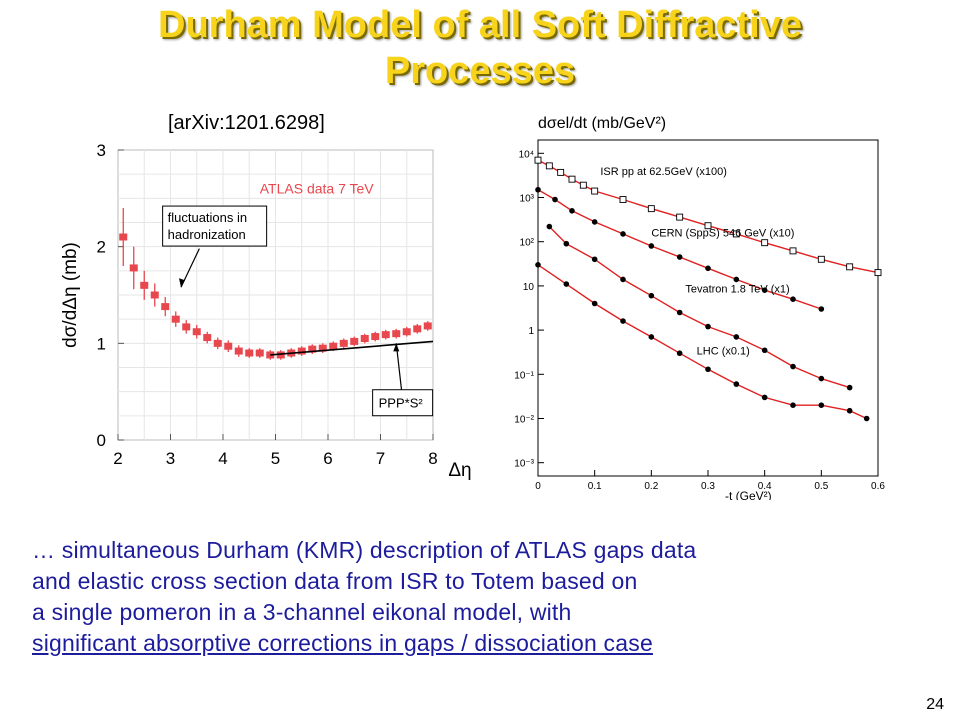 Image resolution: width=960 pixels, height=720 pixels. Describe the element at coordinates (529, 287) in the screenshot. I see `y-tick-label: 10` at that location.